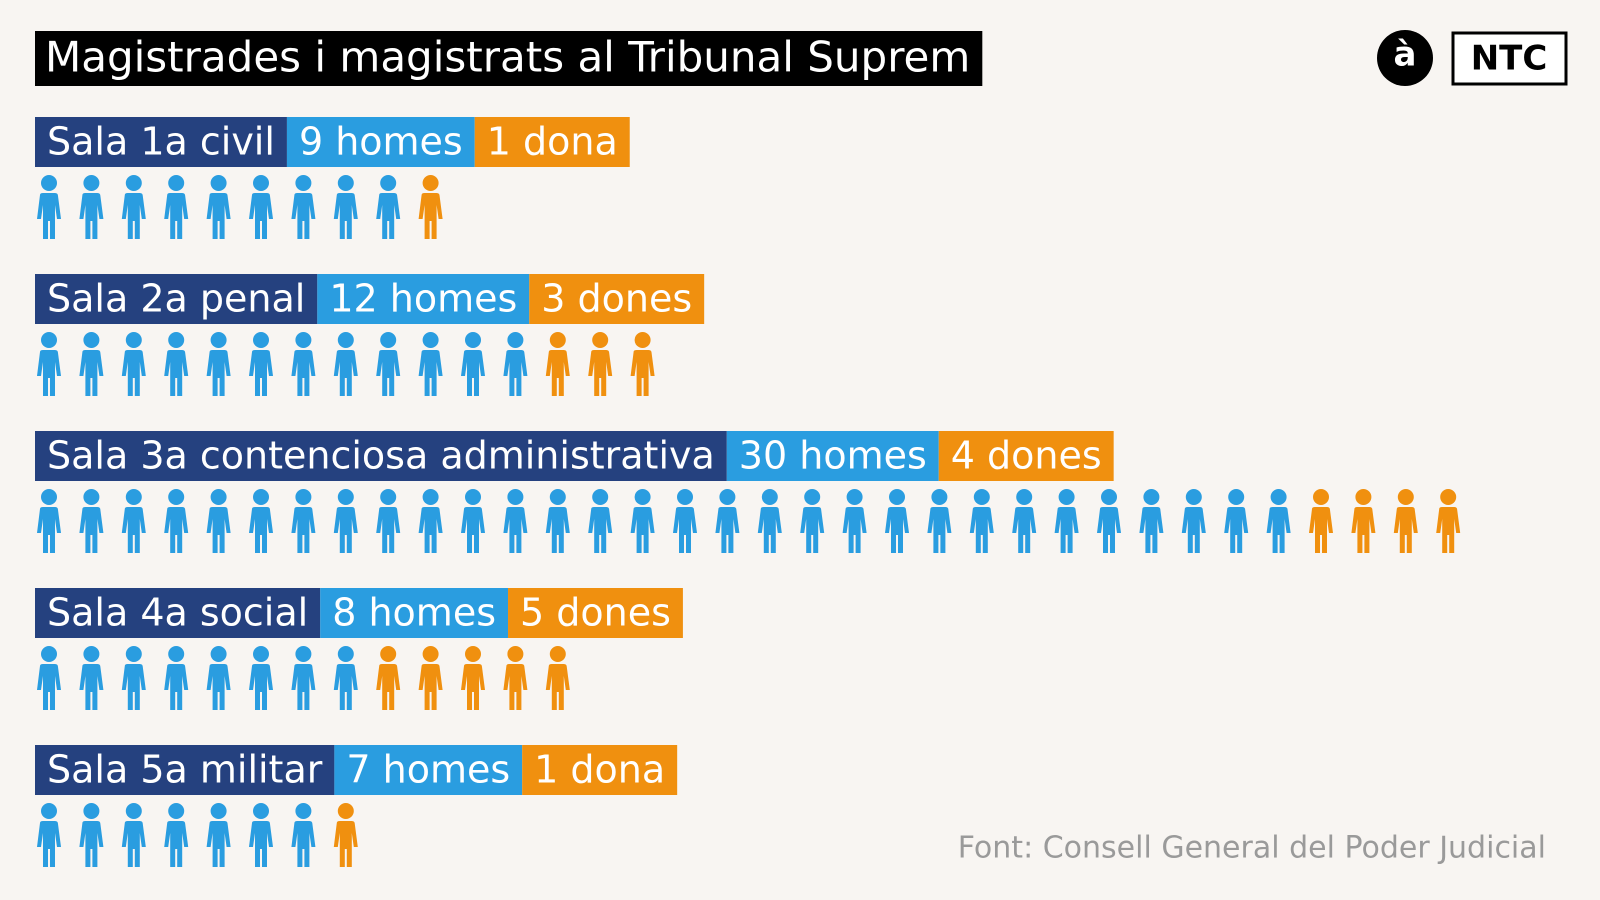 This screenshot has height=900, width=1600. I want to click on category-label: Sala 5a militar, so click(185, 770).